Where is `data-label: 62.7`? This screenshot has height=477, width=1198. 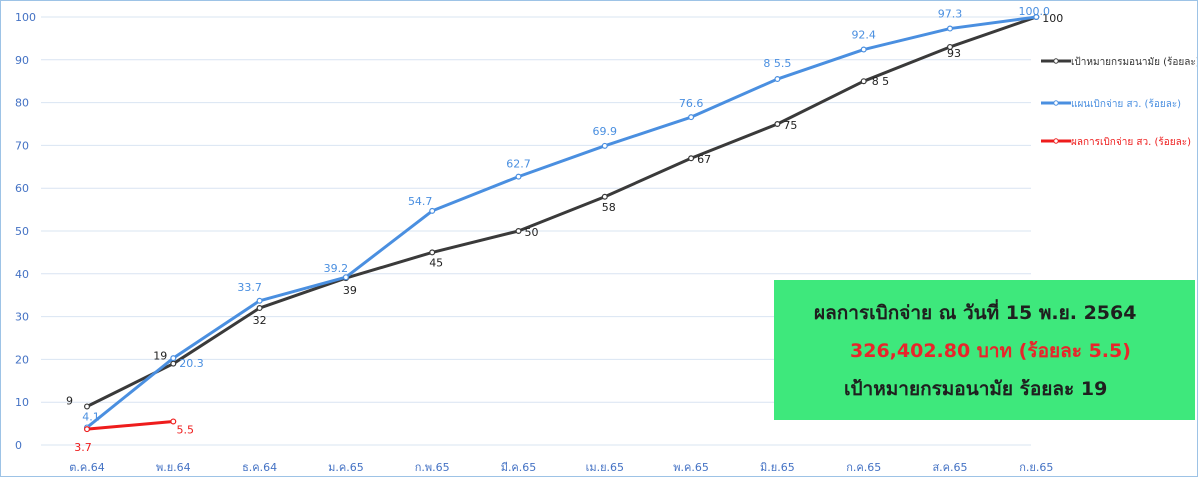
data-label: 62.7 is located at coordinates (518, 164).